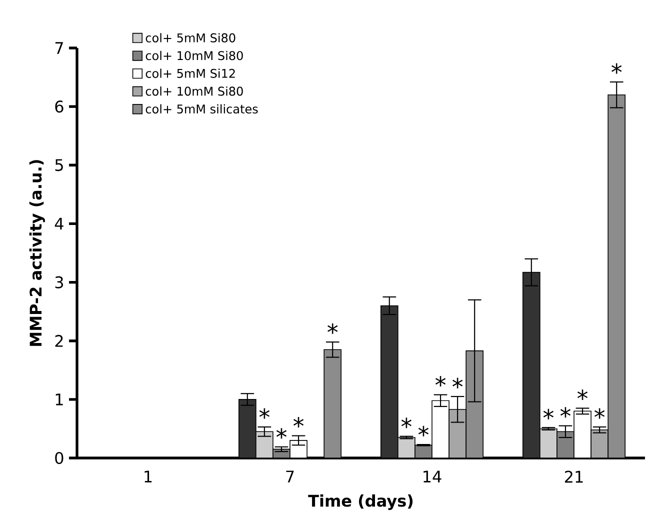 Image resolution: width=661 pixels, height=529 pixels. Describe the element at coordinates (37, 253) in the screenshot. I see `y-axis-title: MMP-2 activity (a.u.)` at that location.